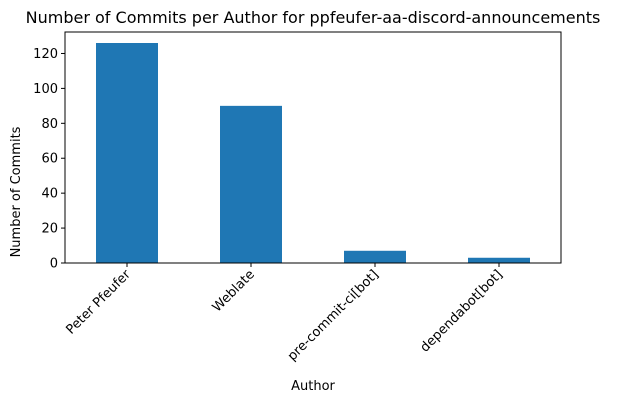 This screenshot has width=621, height=404. Describe the element at coordinates (16, 191) in the screenshot. I see `y-axis-label: Number of Commits` at that location.